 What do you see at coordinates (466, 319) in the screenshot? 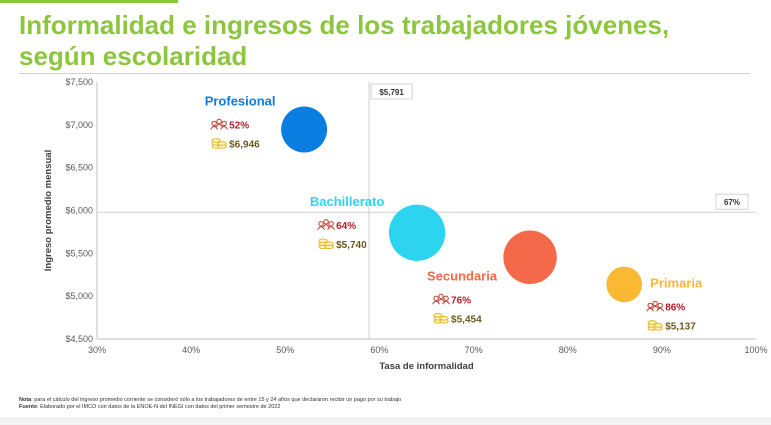
I see `income-value-label: $5,454` at bounding box center [466, 319].